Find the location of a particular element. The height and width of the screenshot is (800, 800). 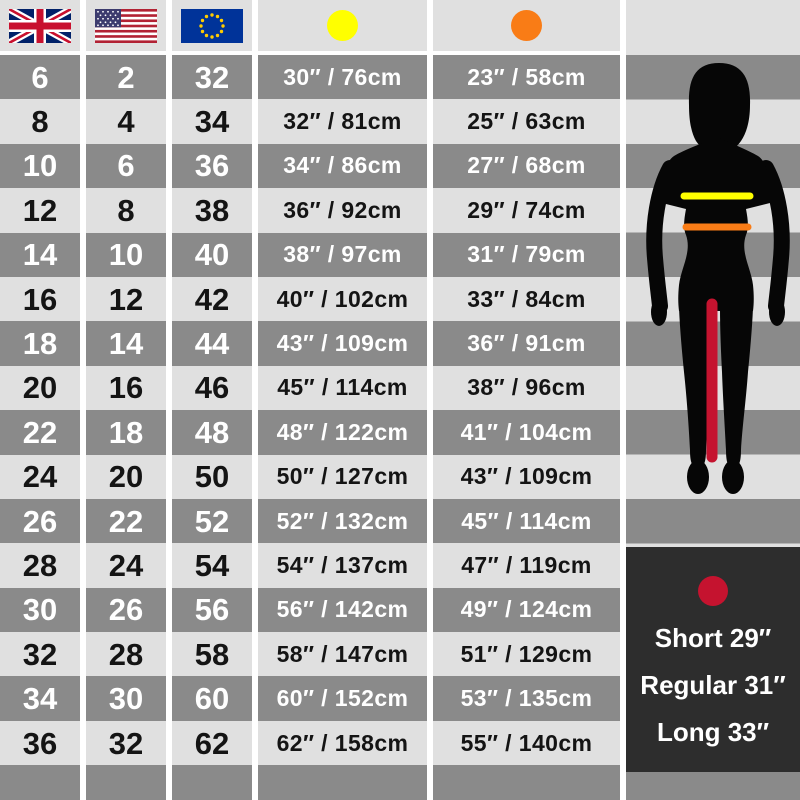

eu-flag-icon is located at coordinates (212, 25).